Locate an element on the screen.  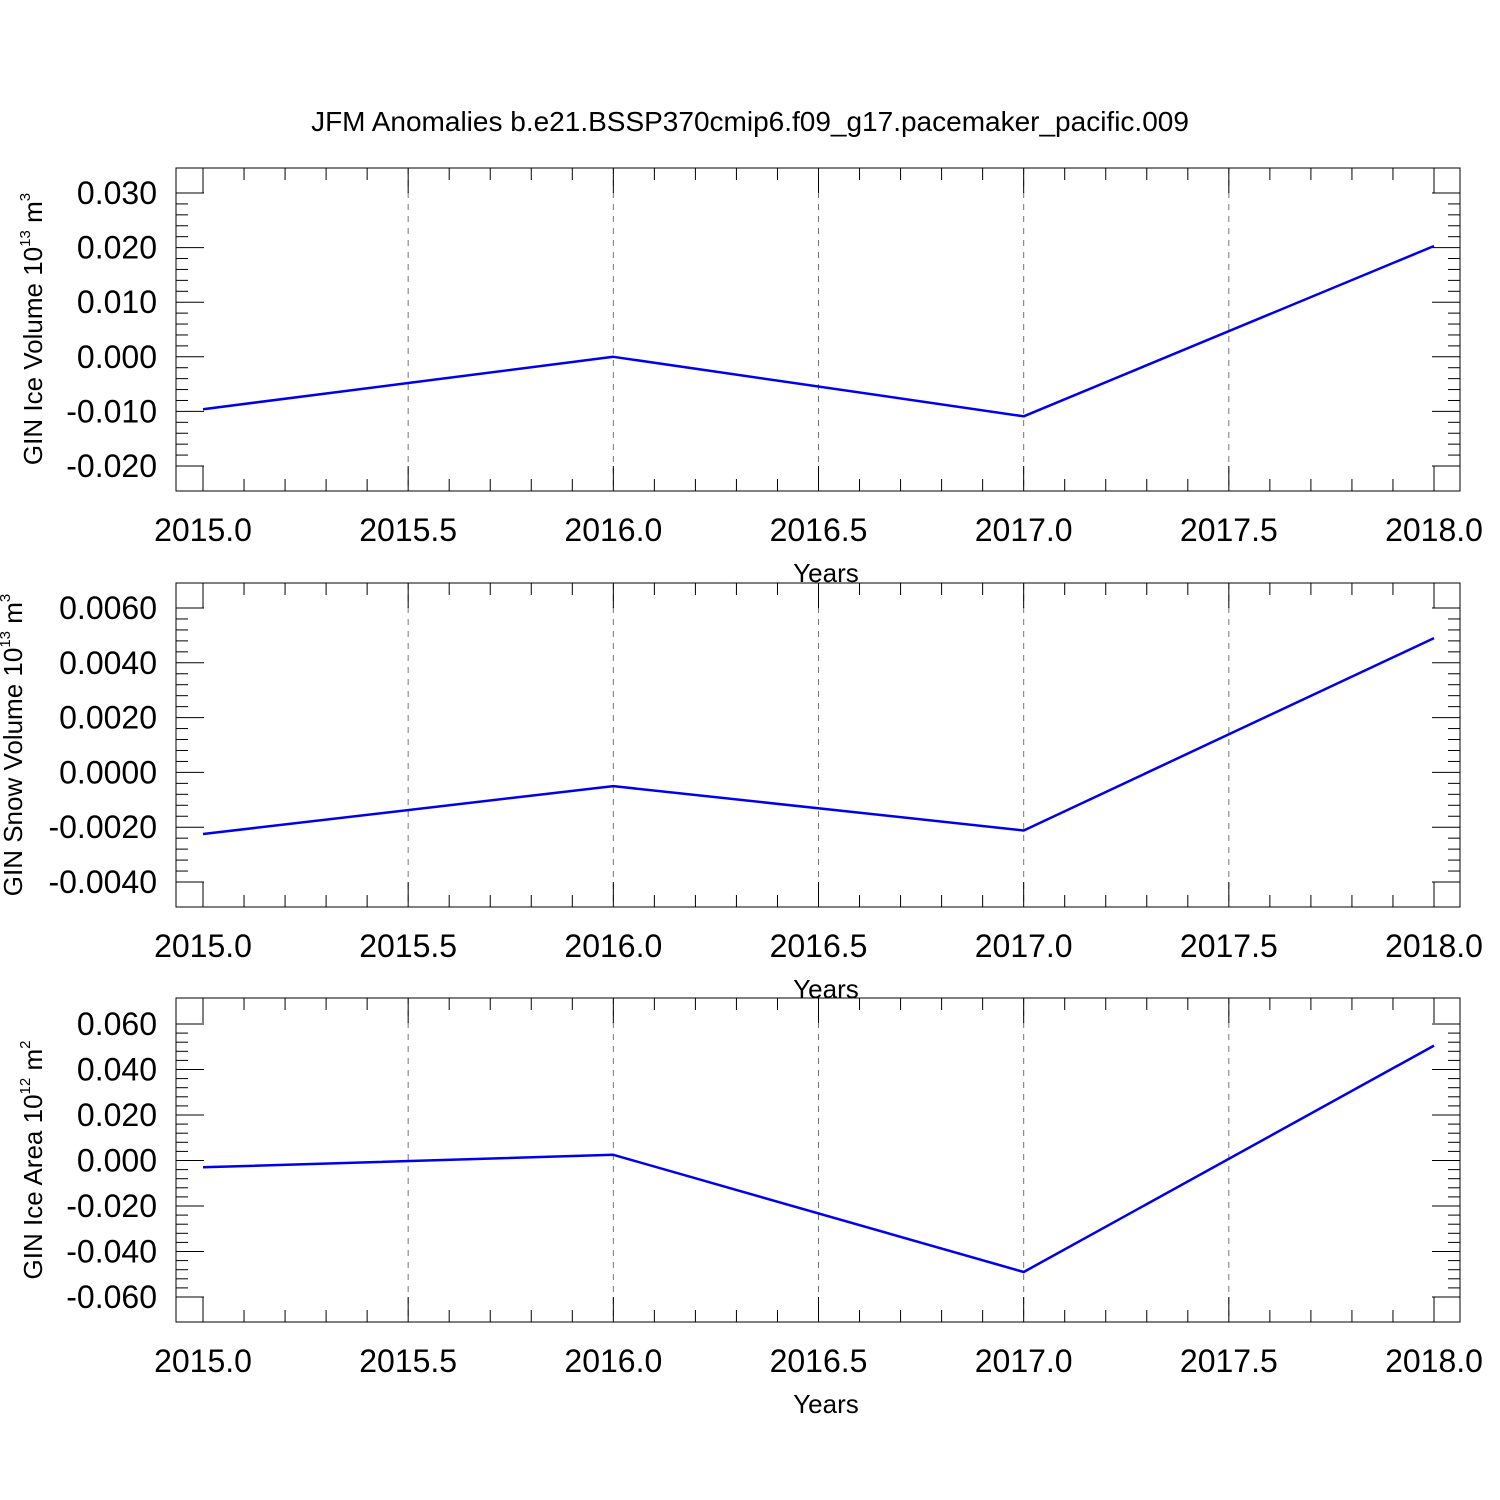
y-axis-title-exponent: 12 is located at coordinates (25, 1086).